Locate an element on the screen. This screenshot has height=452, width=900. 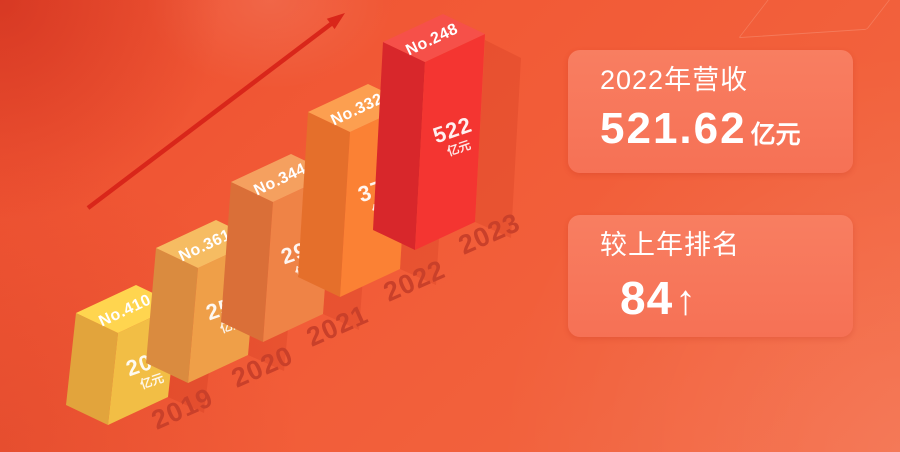
bar-shadow is located at coordinates (498, 139).